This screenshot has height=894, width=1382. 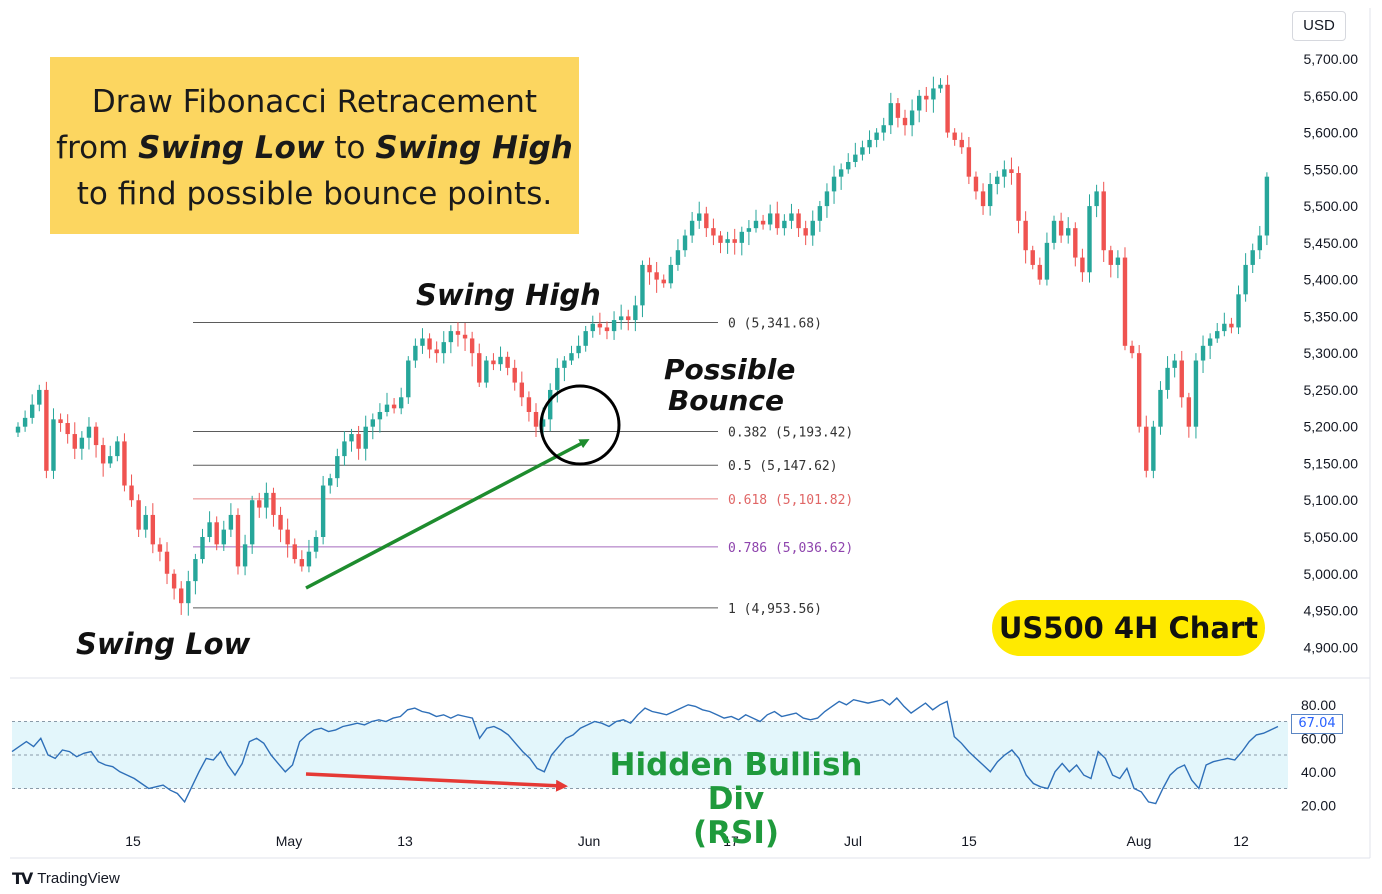 I want to click on fib-level-0-618: 0.618 (5,101.82), so click(x=523, y=500).